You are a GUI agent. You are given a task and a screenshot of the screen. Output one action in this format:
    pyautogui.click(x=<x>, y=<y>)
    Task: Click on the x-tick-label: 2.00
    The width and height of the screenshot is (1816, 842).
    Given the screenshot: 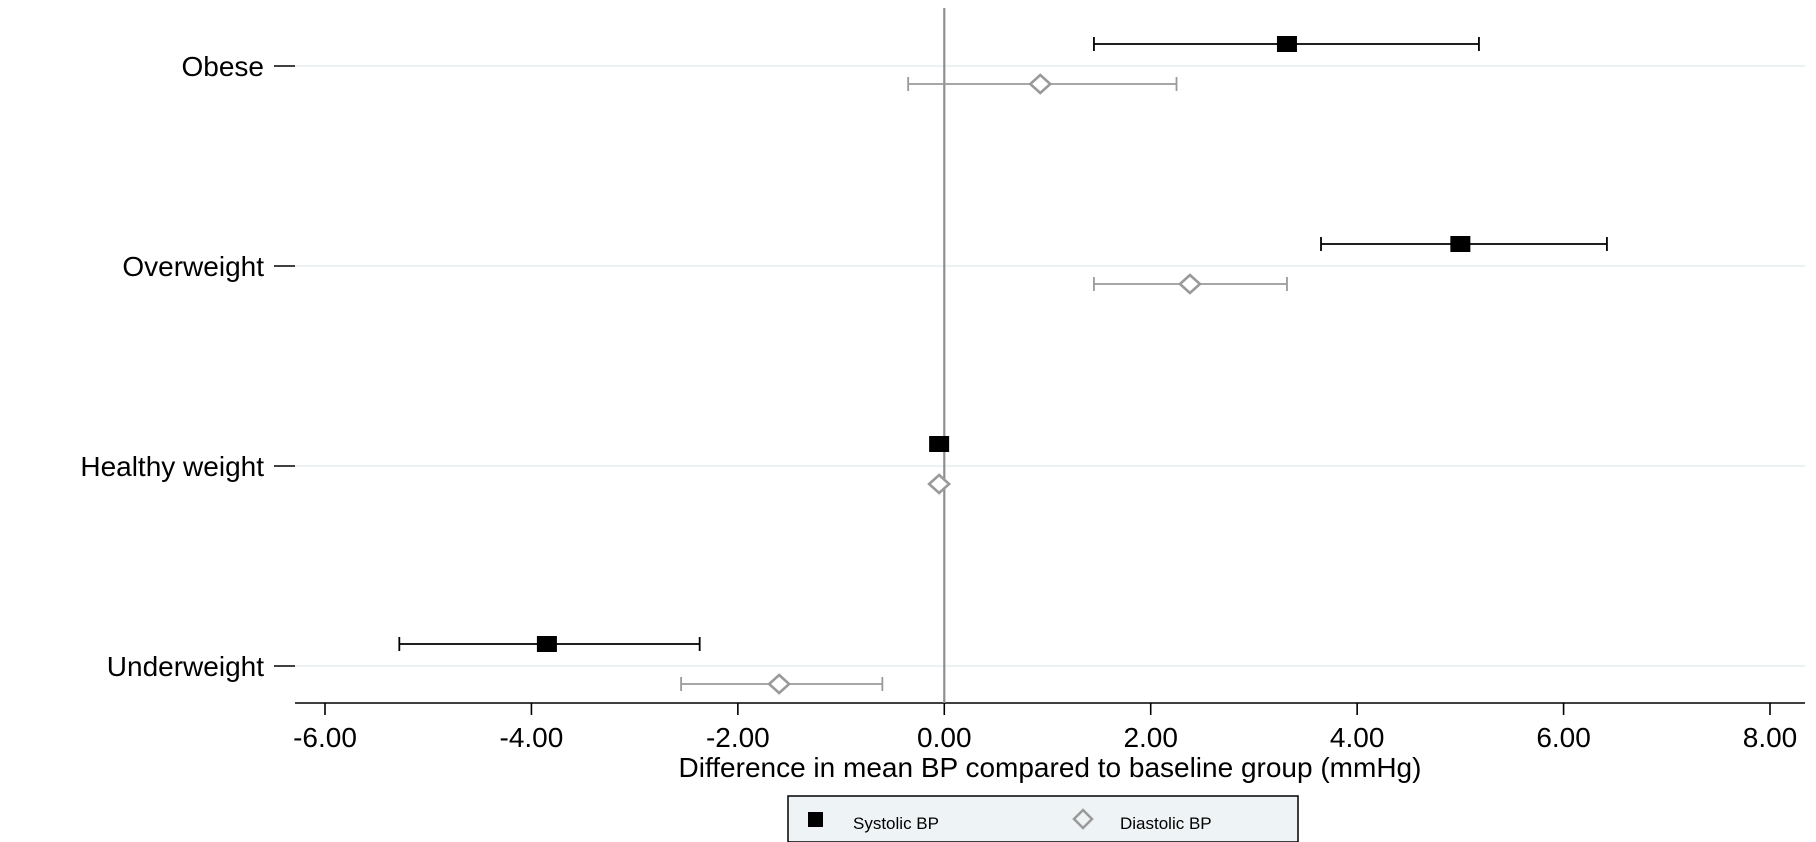 What is the action you would take?
    pyautogui.click(x=1150, y=737)
    